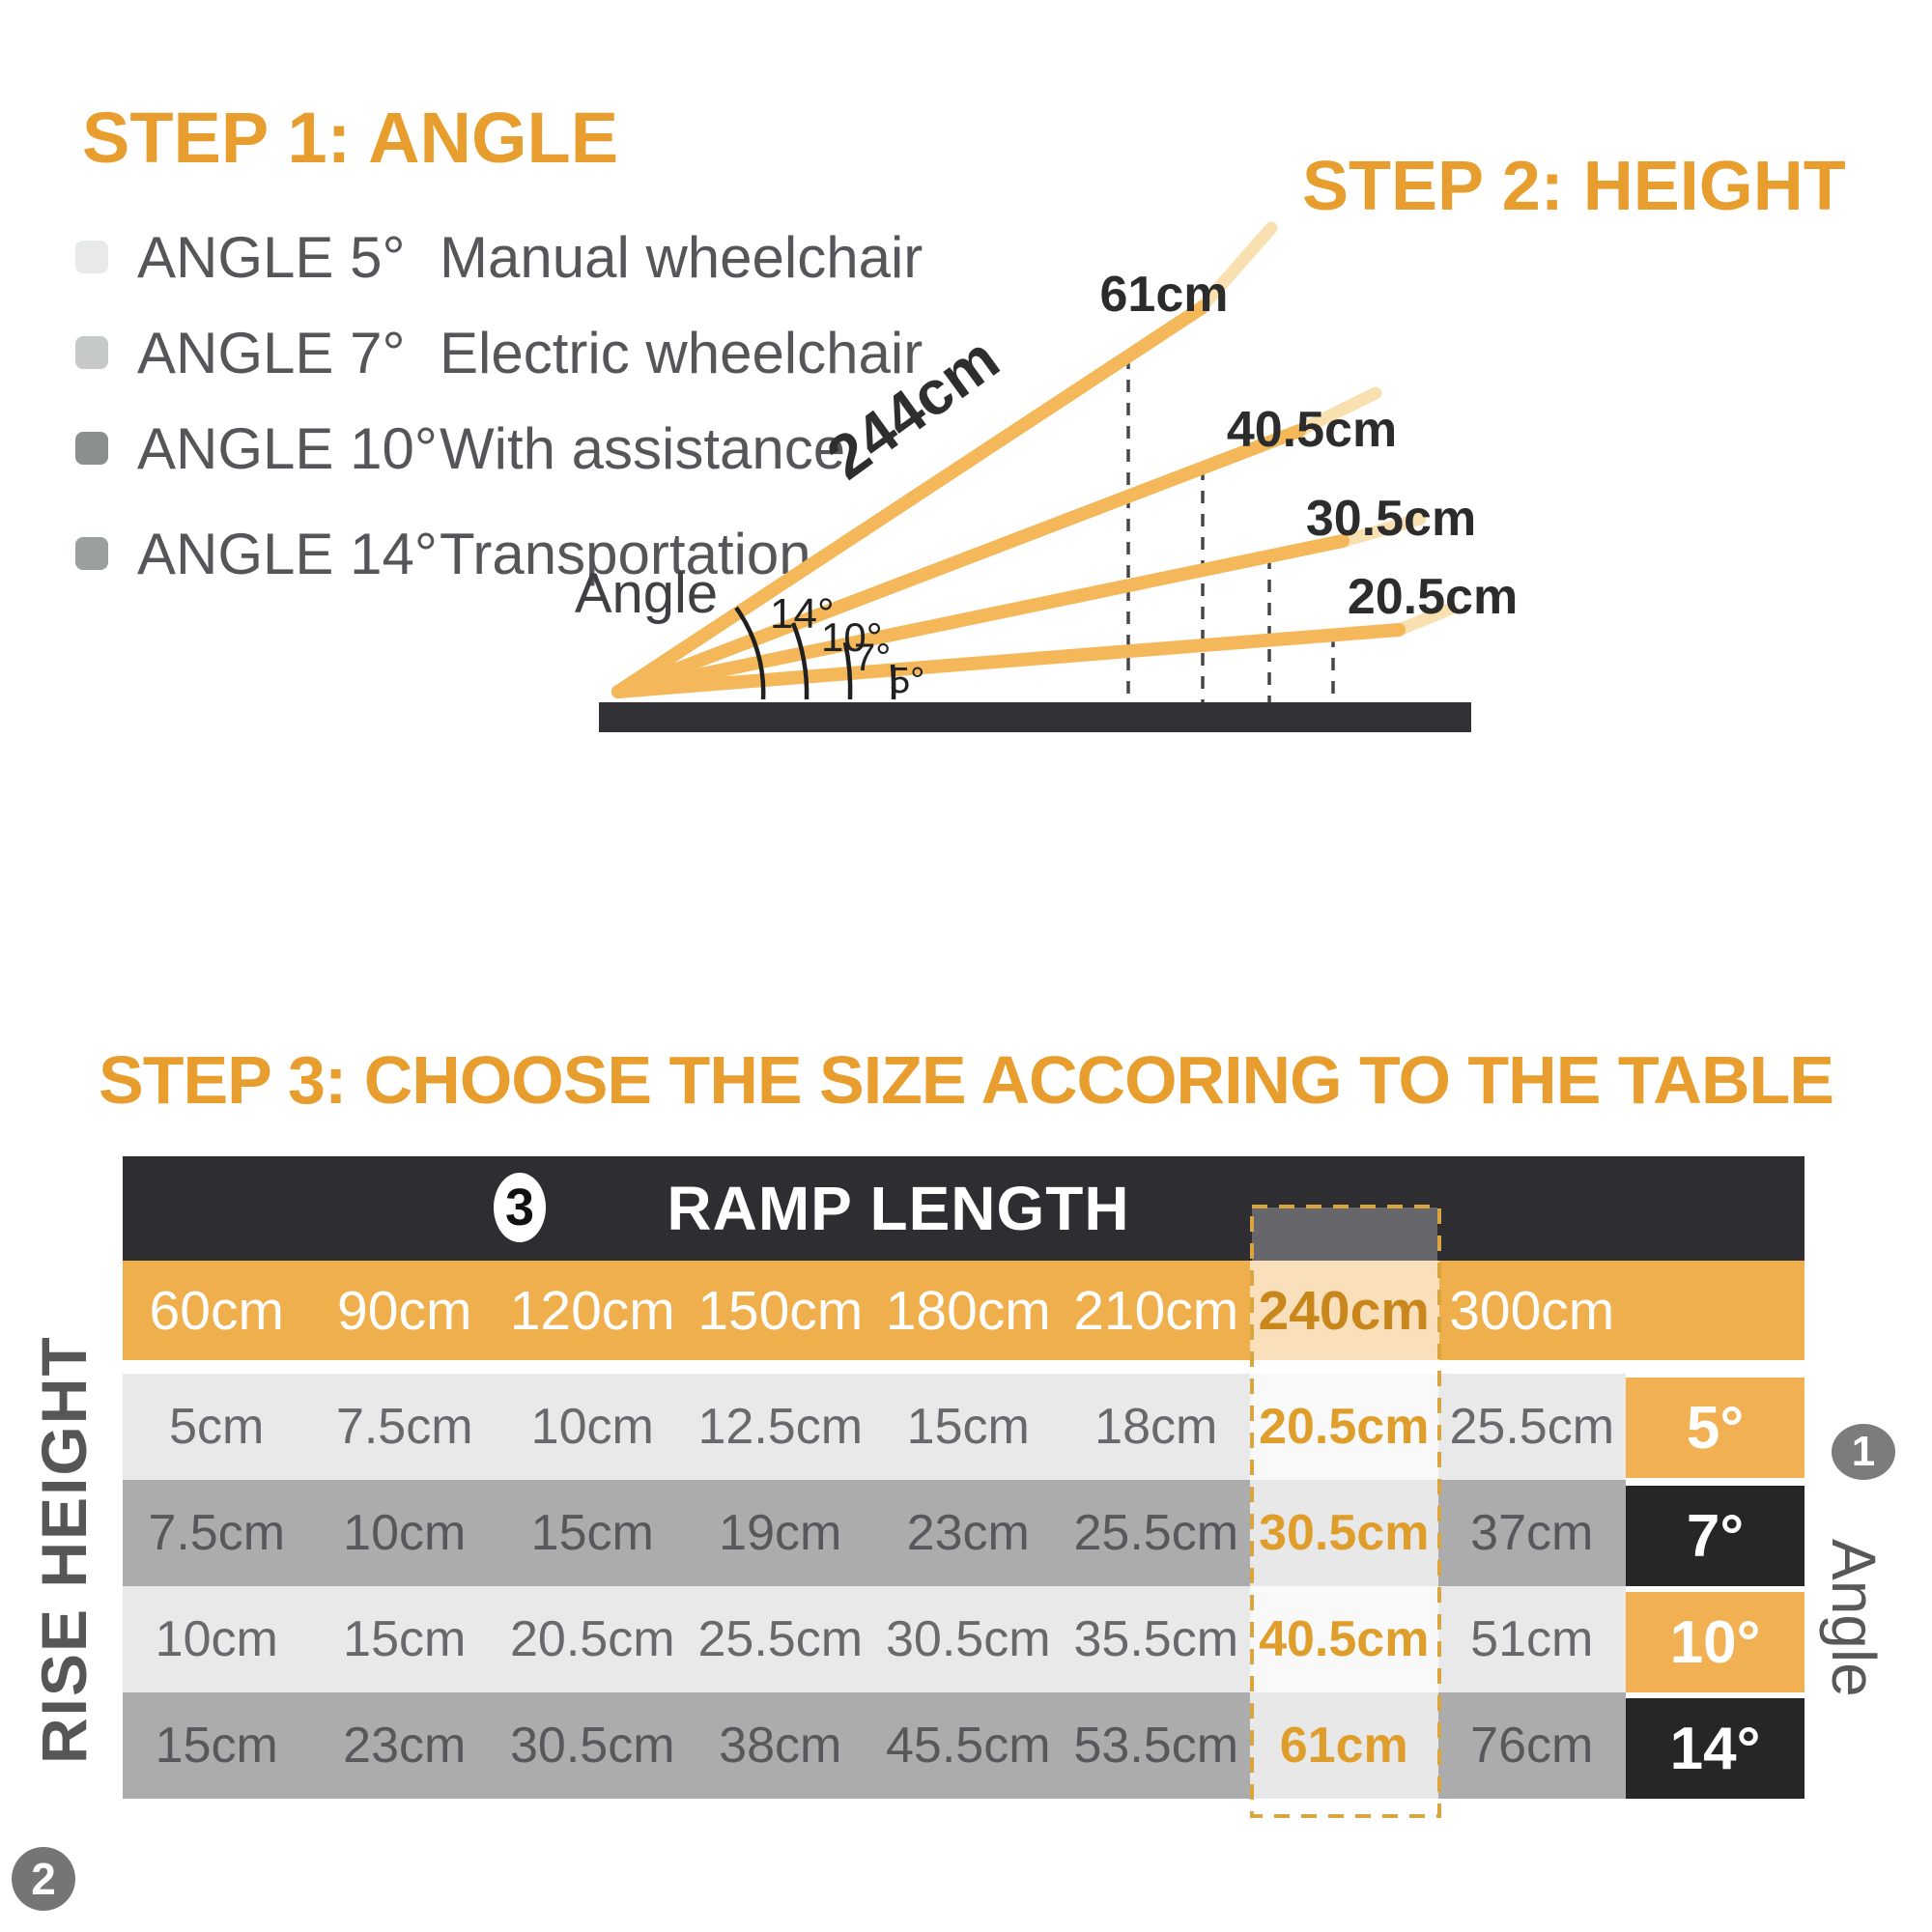  Describe the element at coordinates (350, 138) in the screenshot. I see `step1-title: STEP 1: ANGLE` at that location.